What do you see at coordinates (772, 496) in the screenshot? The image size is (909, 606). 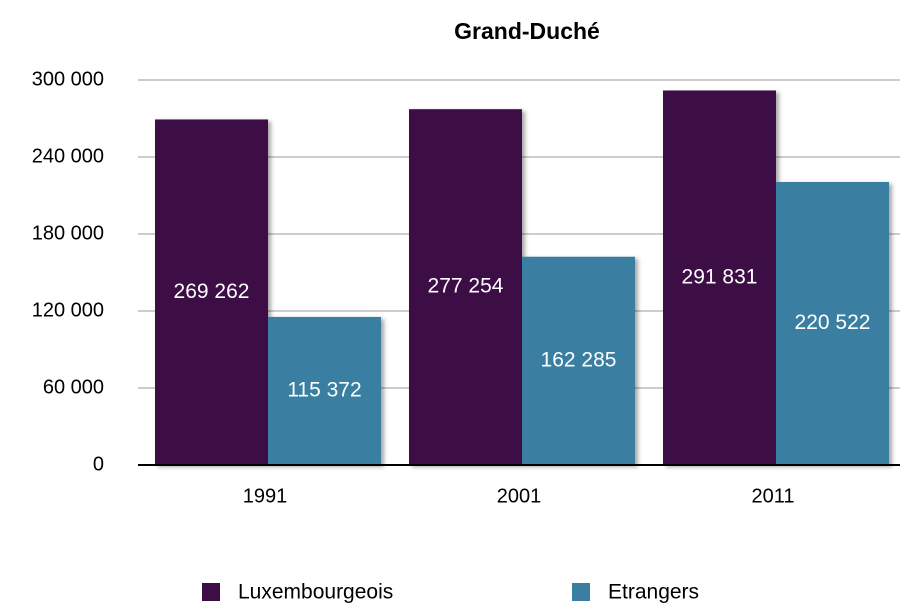 I see `x-tick-label: 2011` at bounding box center [772, 496].